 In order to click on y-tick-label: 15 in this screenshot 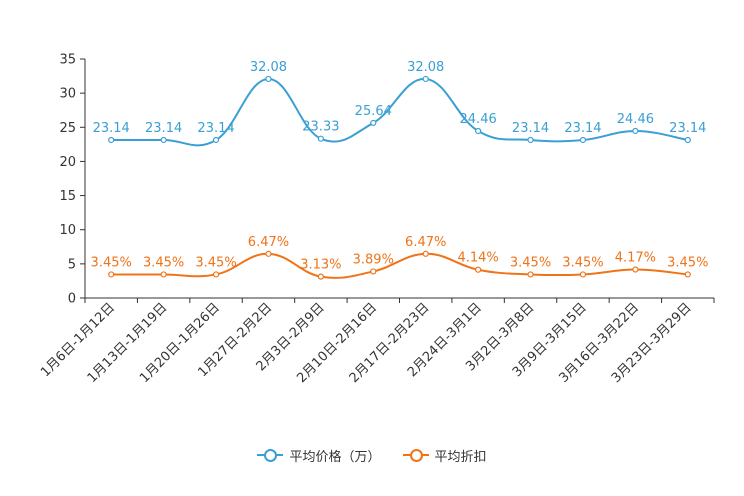, I will do `click(67, 196)`.